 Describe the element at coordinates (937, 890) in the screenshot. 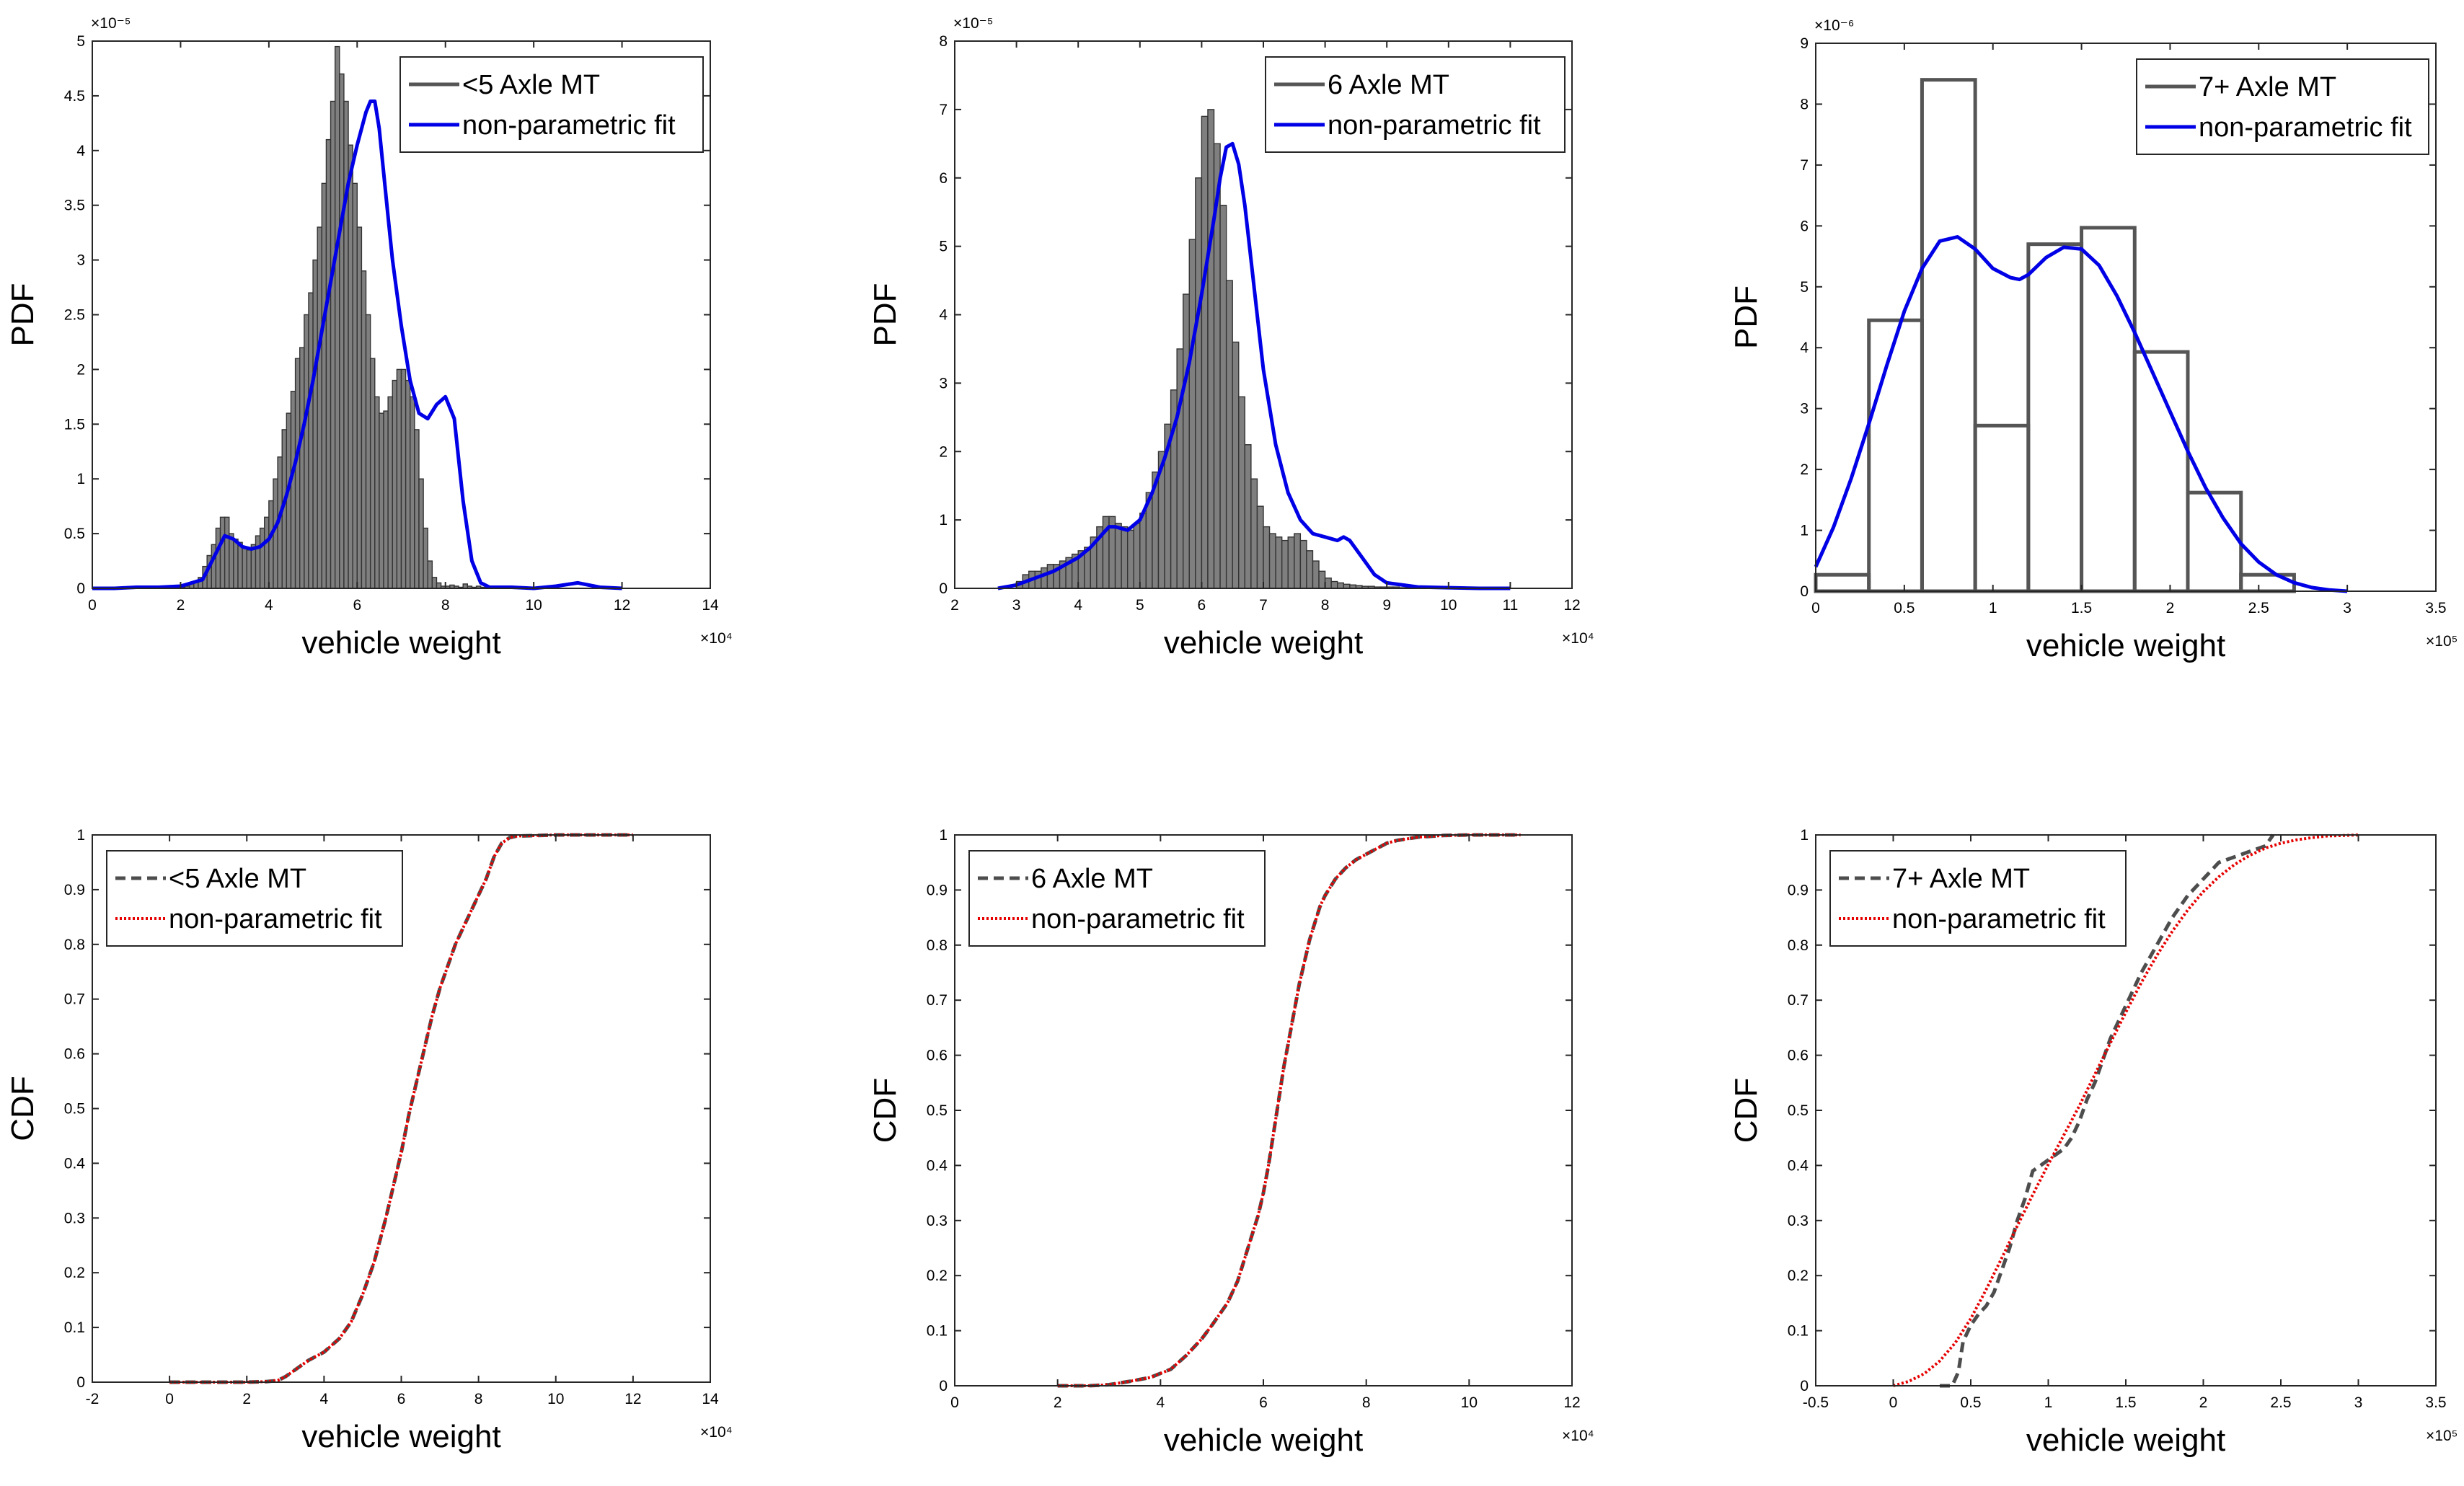

I see `y-tick-label: 0.9` at that location.